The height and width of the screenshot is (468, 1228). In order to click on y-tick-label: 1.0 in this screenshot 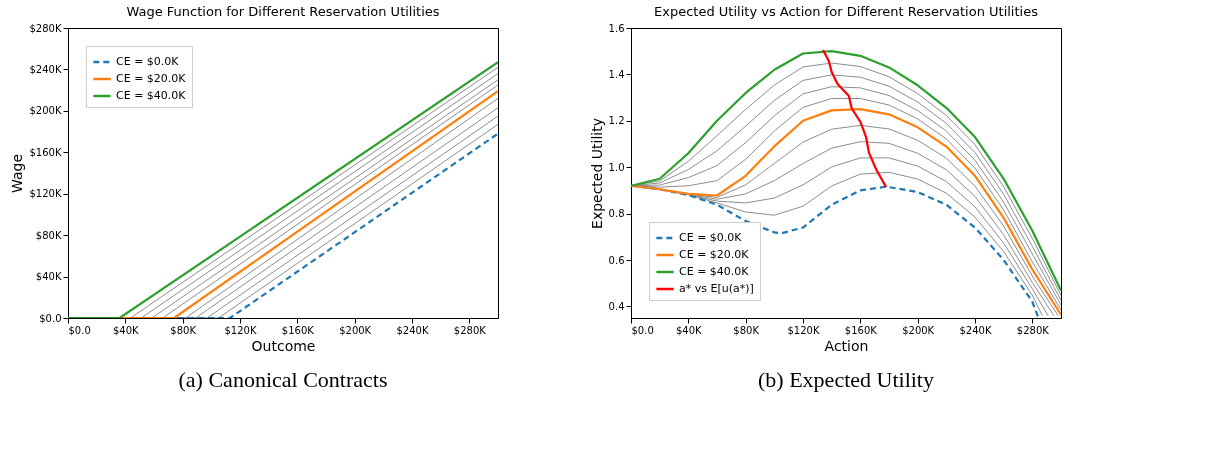, I will do `click(616, 167)`.